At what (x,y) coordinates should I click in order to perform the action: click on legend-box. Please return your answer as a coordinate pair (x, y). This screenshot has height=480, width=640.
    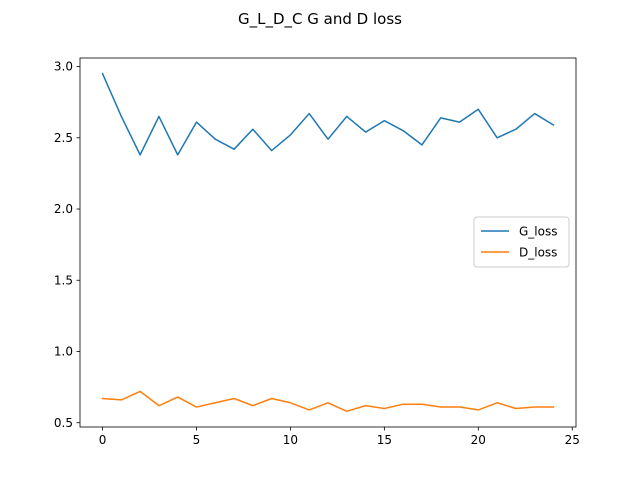
    Looking at the image, I should click on (521, 242).